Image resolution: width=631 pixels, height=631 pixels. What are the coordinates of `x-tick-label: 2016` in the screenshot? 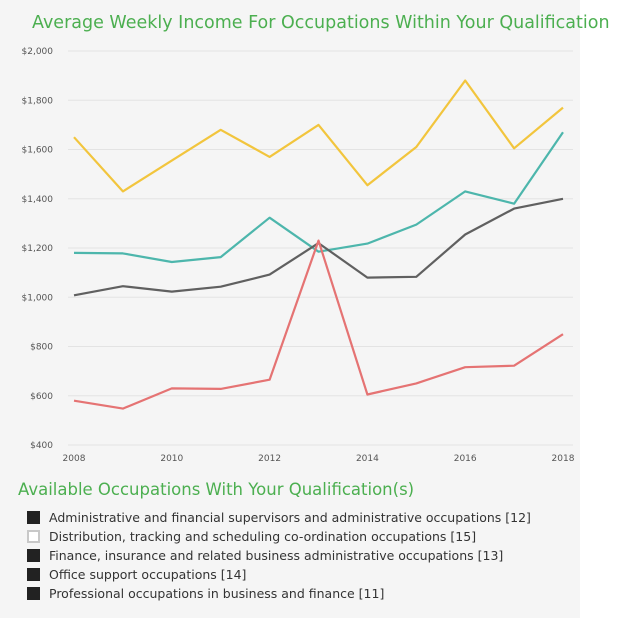 It's located at (465, 459).